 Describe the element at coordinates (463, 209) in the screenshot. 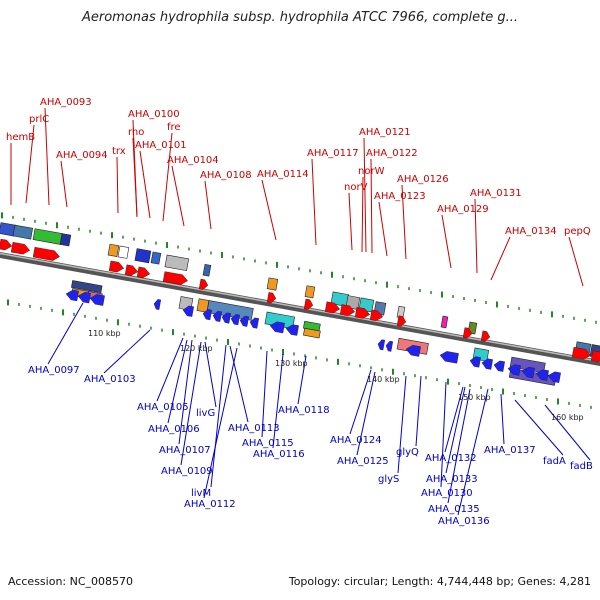

I see `gene-label-forward: AHA_0129` at that location.